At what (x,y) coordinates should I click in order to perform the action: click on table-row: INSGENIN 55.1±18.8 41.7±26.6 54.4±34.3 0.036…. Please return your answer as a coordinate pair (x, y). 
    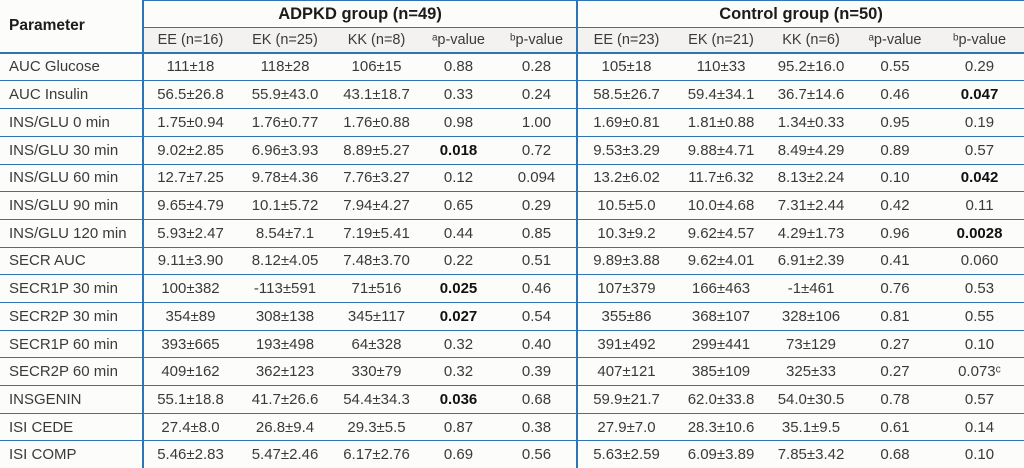
    Looking at the image, I should click on (512, 399).